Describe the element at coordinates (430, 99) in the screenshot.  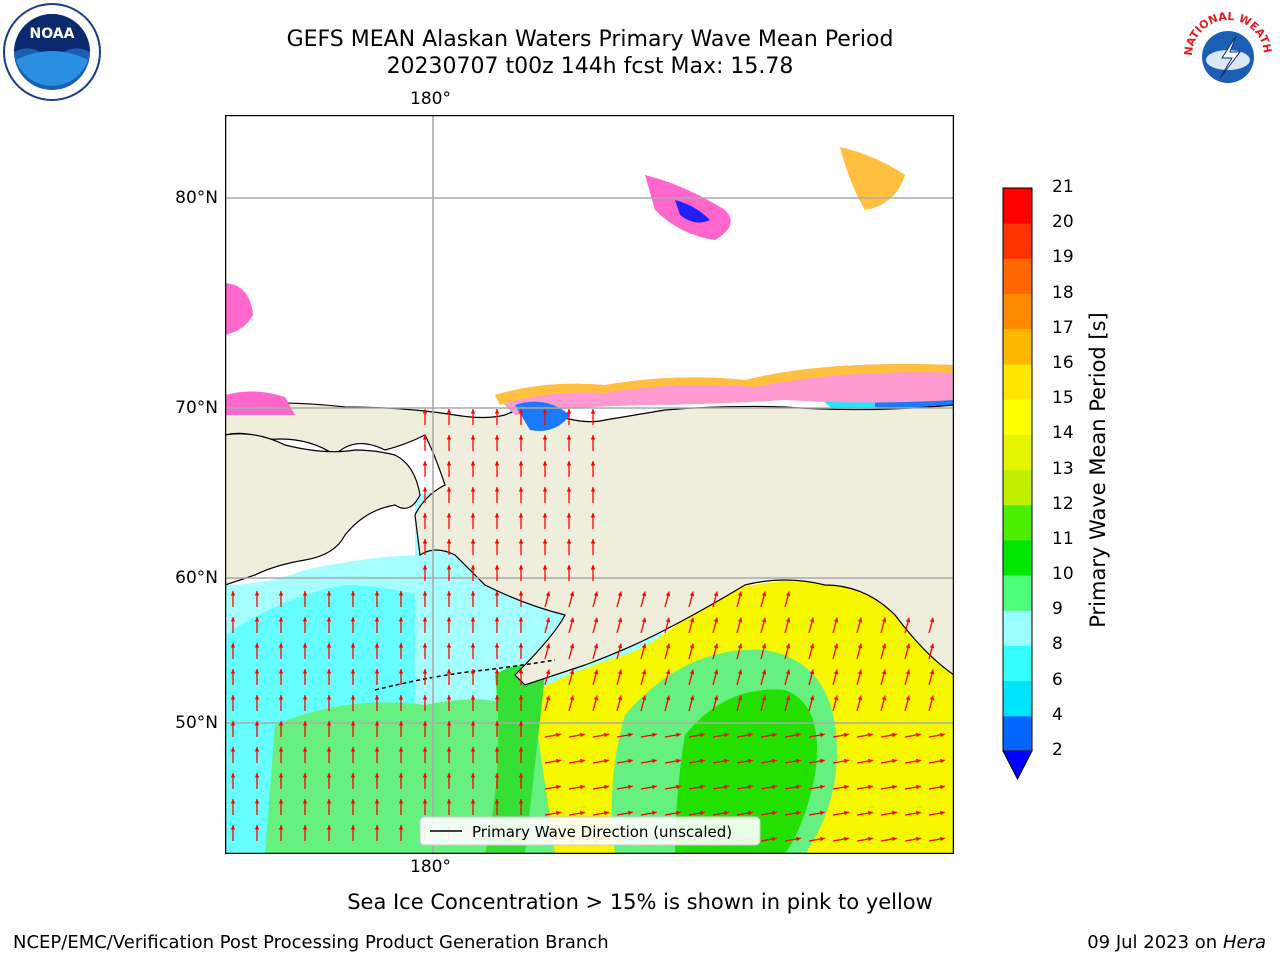
I see `longitude-label-top: 180°` at that location.